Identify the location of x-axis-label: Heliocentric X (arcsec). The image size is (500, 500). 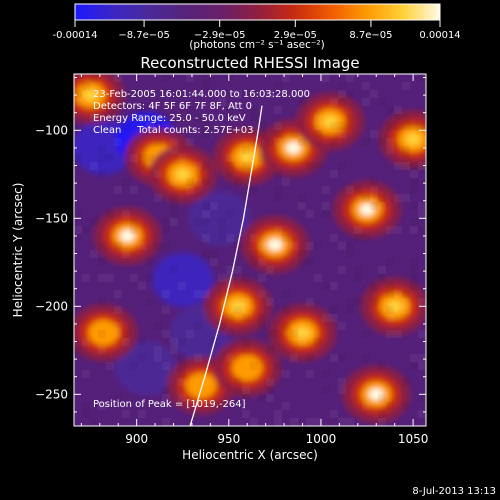
(250, 455).